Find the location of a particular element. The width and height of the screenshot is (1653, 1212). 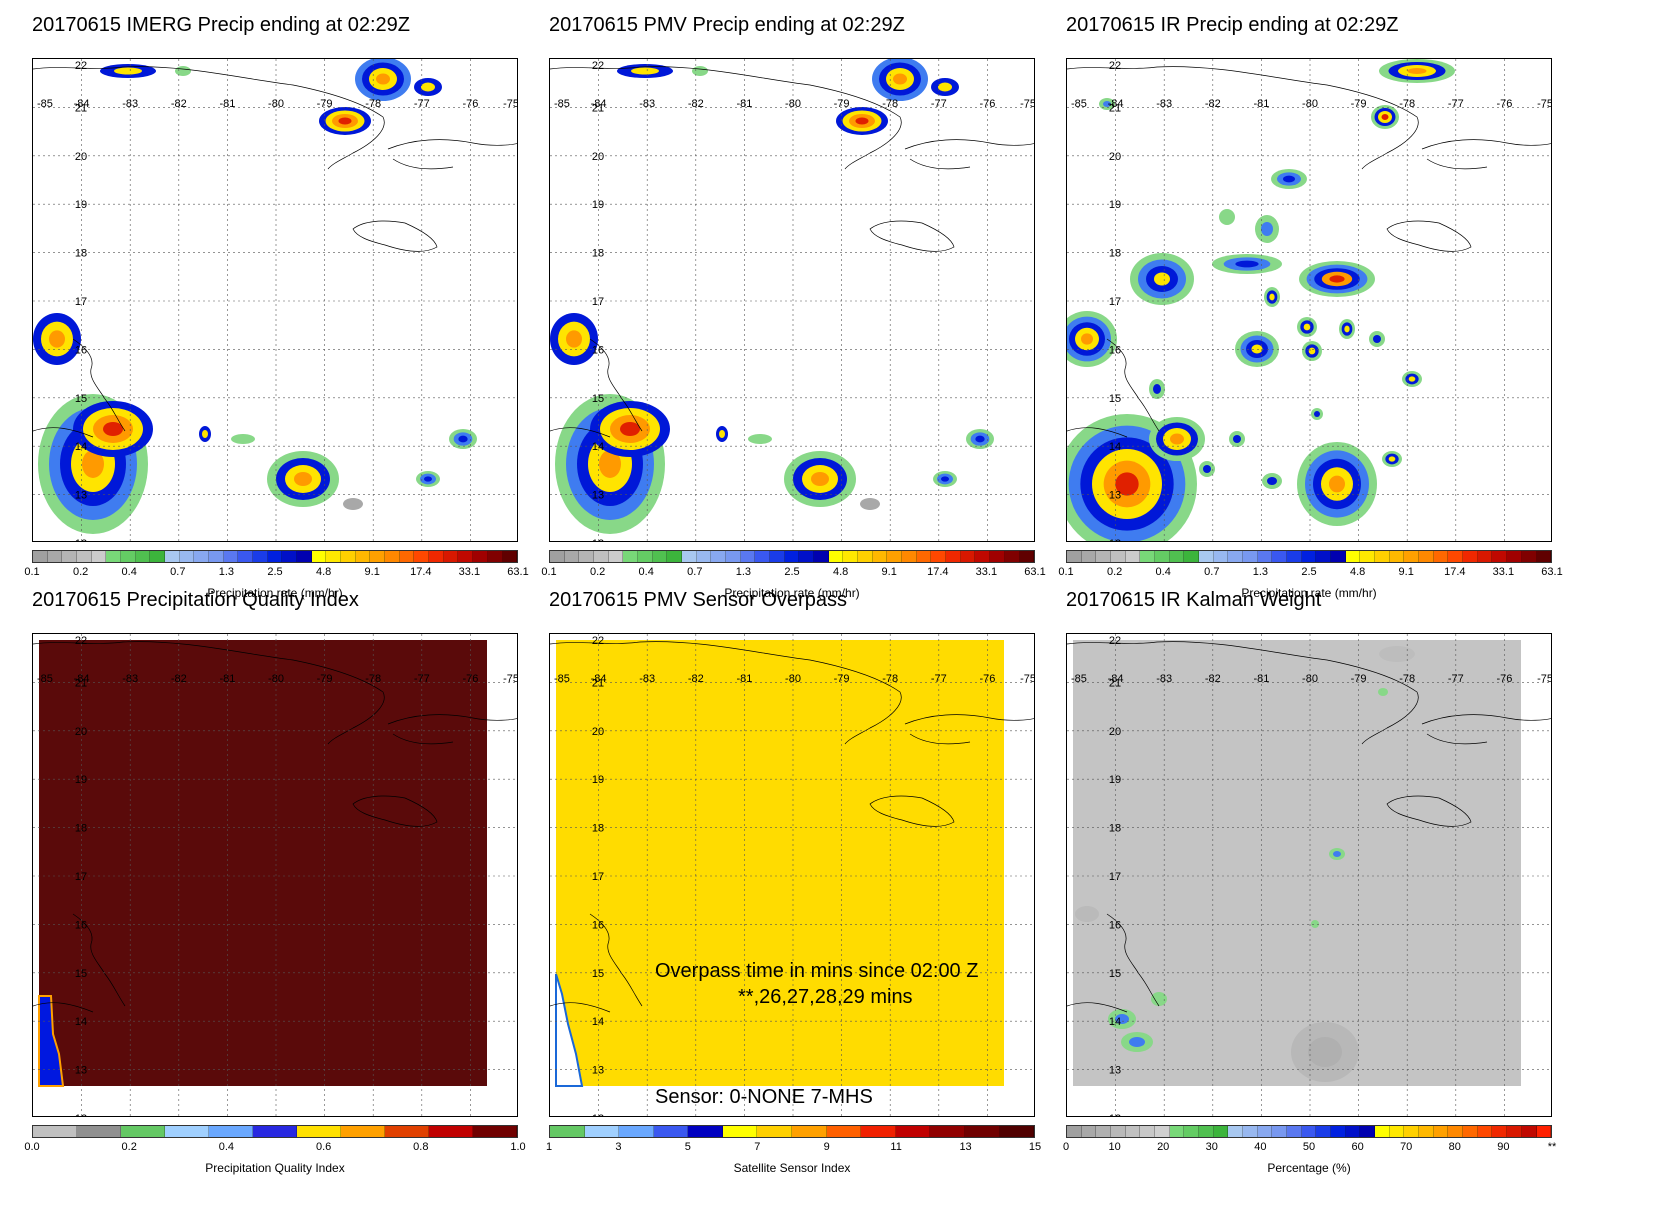

colorbar-tick-label: 17.4 is located at coordinates (421, 572).